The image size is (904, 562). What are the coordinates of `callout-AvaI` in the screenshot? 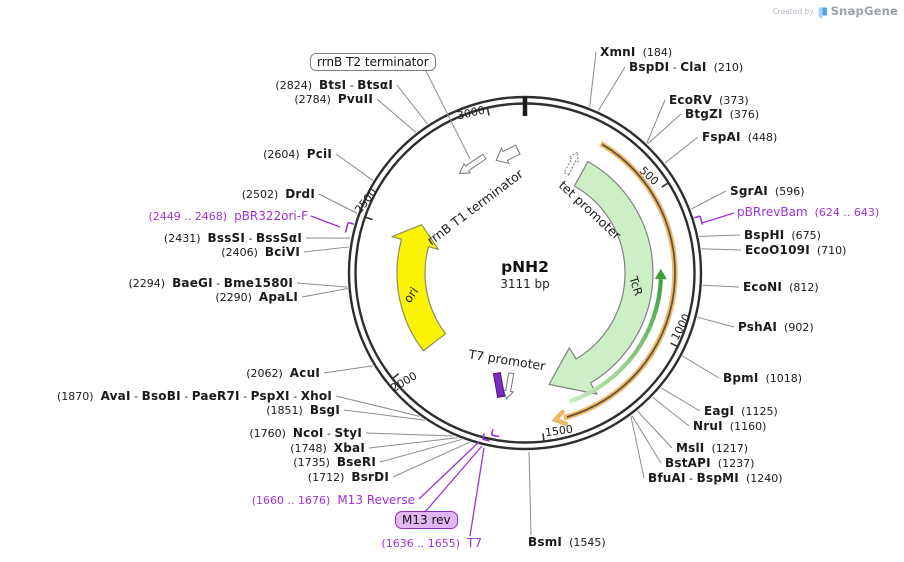 It's located at (377, 406).